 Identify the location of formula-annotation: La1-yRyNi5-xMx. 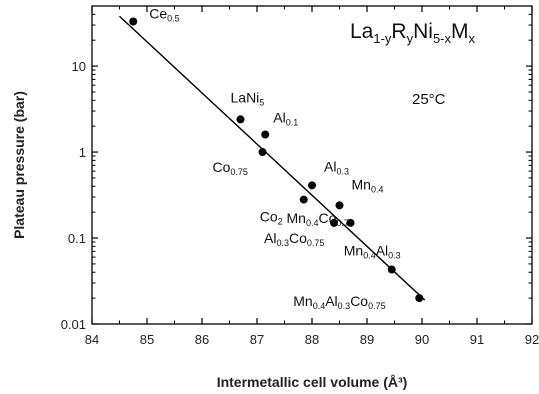
(413, 33).